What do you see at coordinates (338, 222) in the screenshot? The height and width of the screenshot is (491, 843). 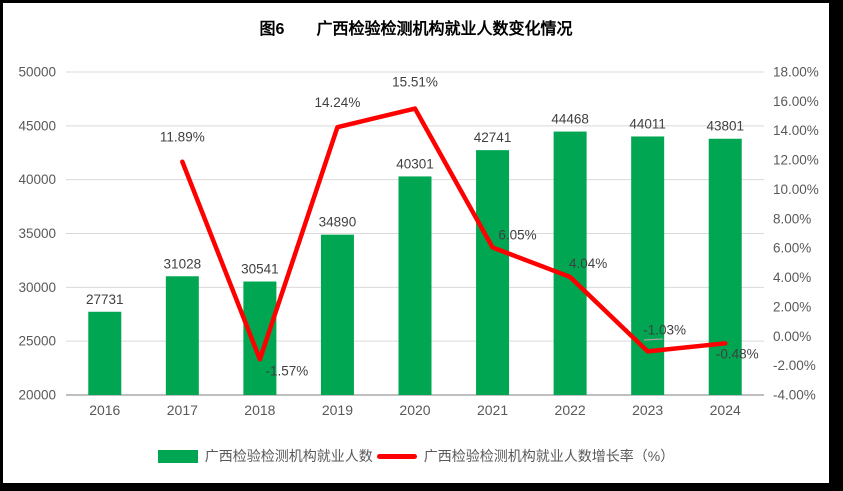 I see `bar-label-2019: 34890` at bounding box center [338, 222].